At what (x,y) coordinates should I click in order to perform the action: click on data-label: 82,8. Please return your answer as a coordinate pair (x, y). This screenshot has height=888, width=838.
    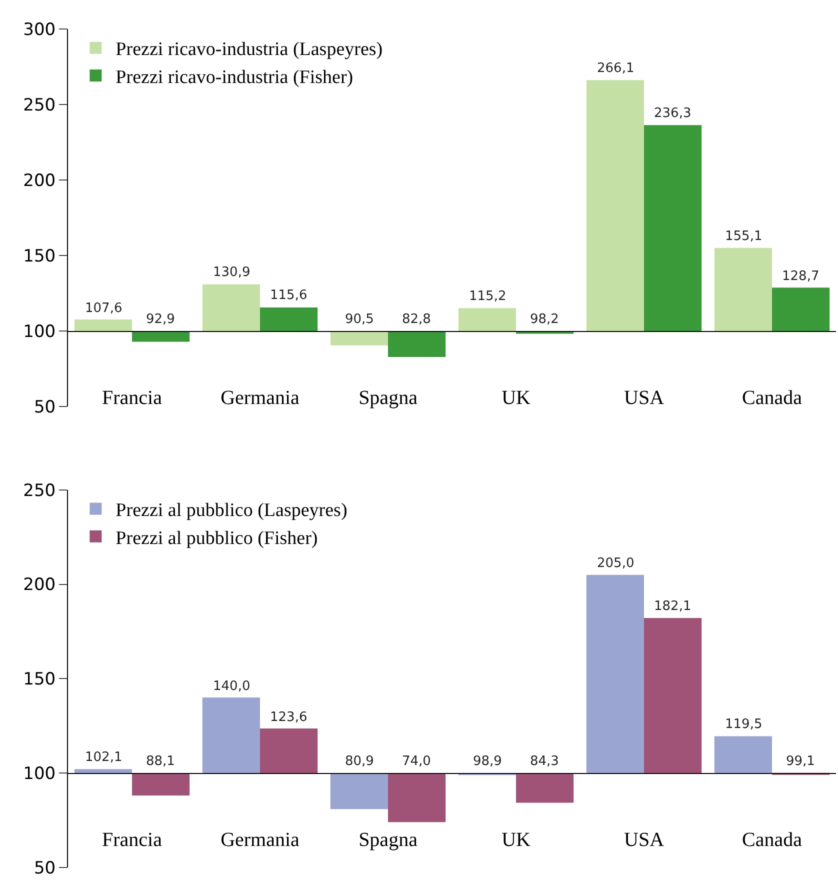
    Looking at the image, I should click on (416, 319).